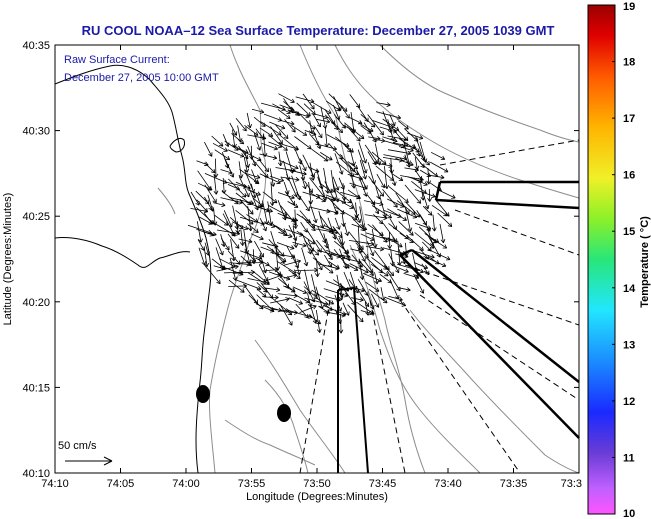  What do you see at coordinates (317, 497) in the screenshot?
I see `x-axis-label: Longitude (Degrees:Minutes)` at bounding box center [317, 497].